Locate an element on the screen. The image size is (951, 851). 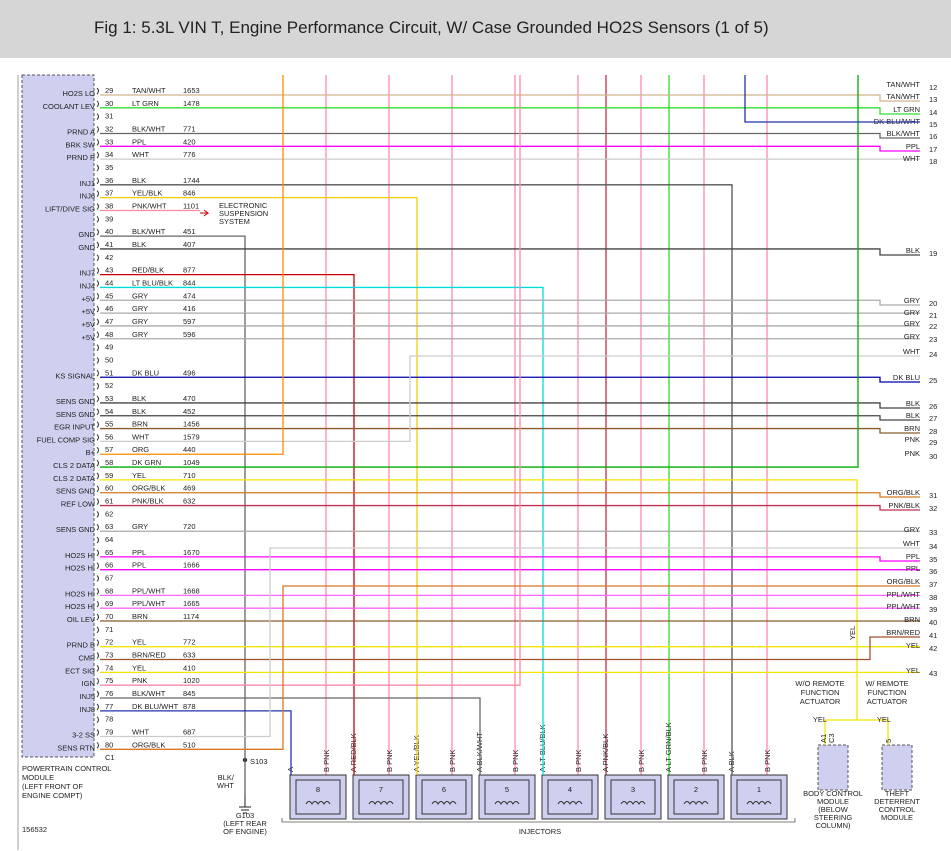
pin-signal: B+ is located at coordinates (91, 452).